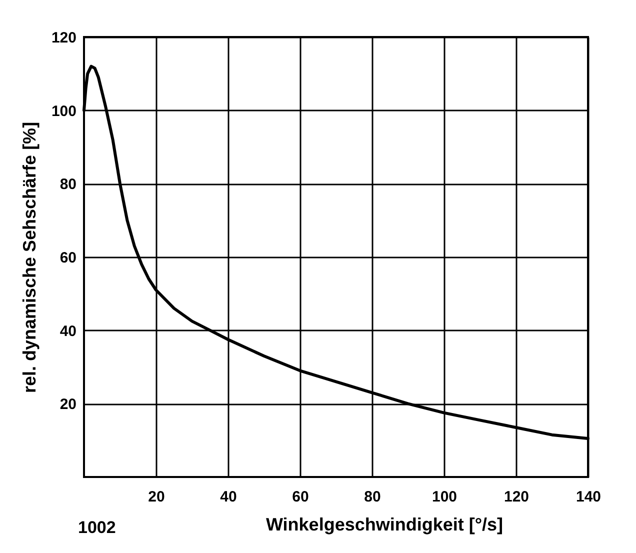 This screenshot has width=636, height=553. What do you see at coordinates (300, 497) in the screenshot?
I see `x-tick-label: 60` at bounding box center [300, 497].